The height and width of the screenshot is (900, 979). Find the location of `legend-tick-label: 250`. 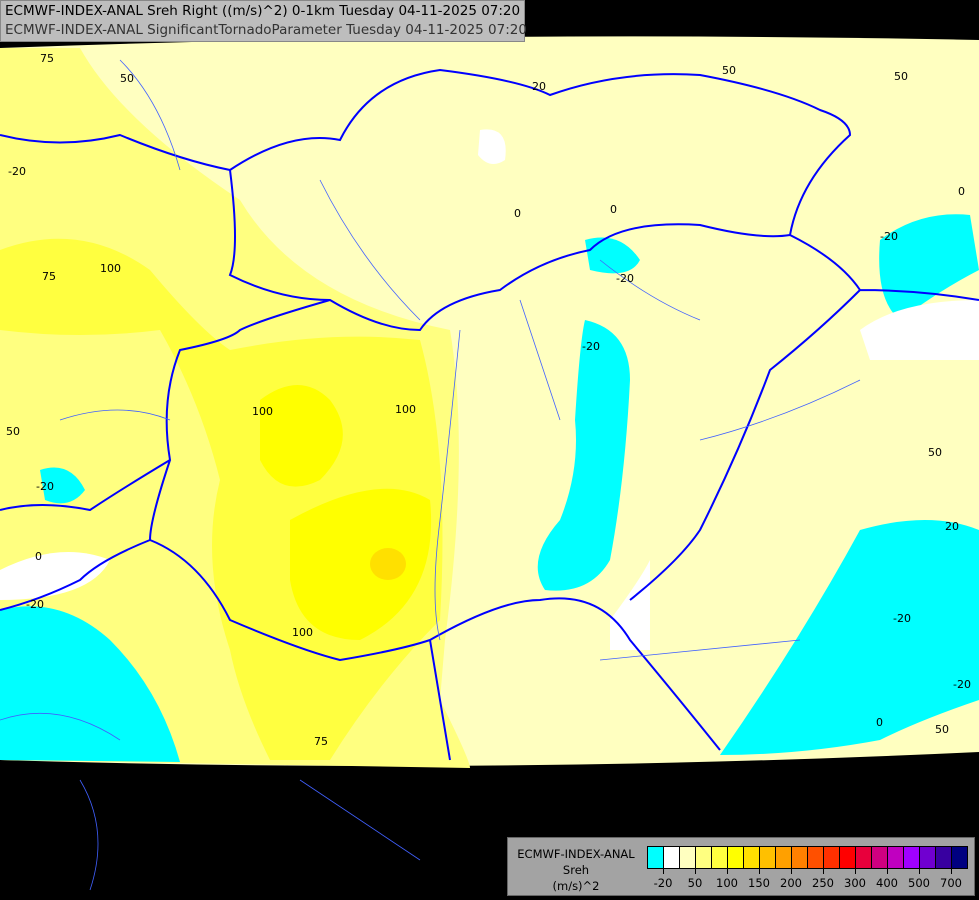

legend-tick-label: 250 is located at coordinates (823, 883).